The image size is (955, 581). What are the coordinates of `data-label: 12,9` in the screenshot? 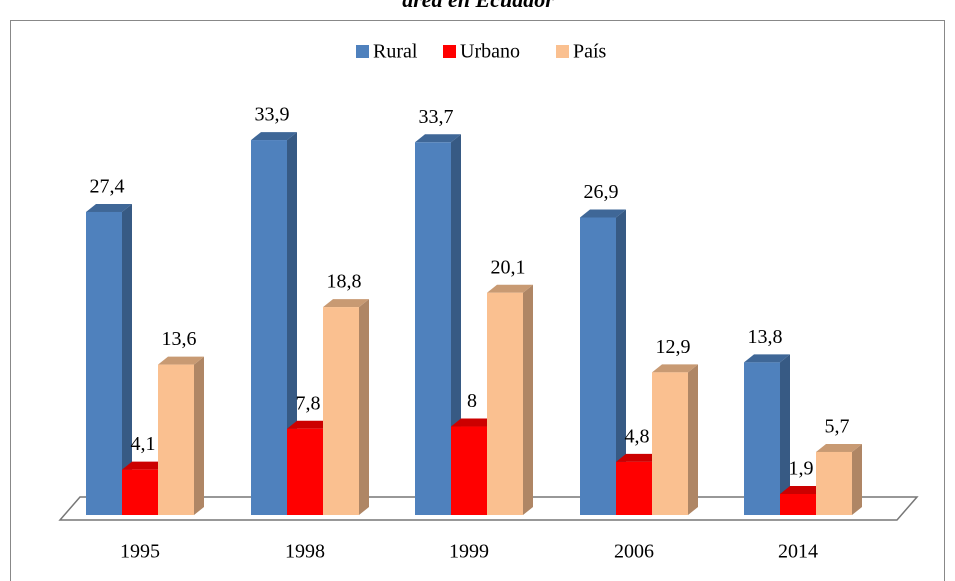 It's located at (673, 347).